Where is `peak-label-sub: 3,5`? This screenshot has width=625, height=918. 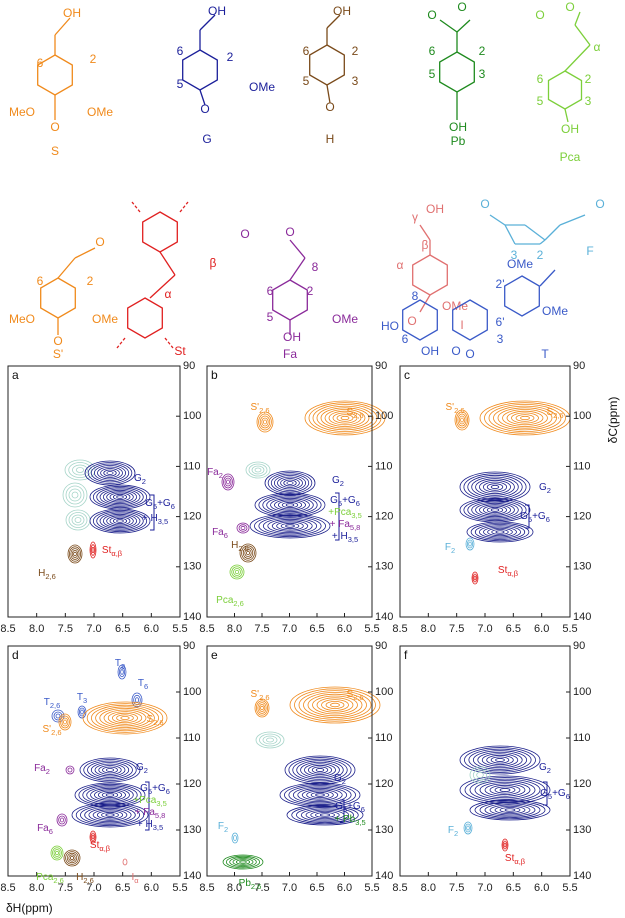 peak-label-sub: 3,5 is located at coordinates (163, 521).